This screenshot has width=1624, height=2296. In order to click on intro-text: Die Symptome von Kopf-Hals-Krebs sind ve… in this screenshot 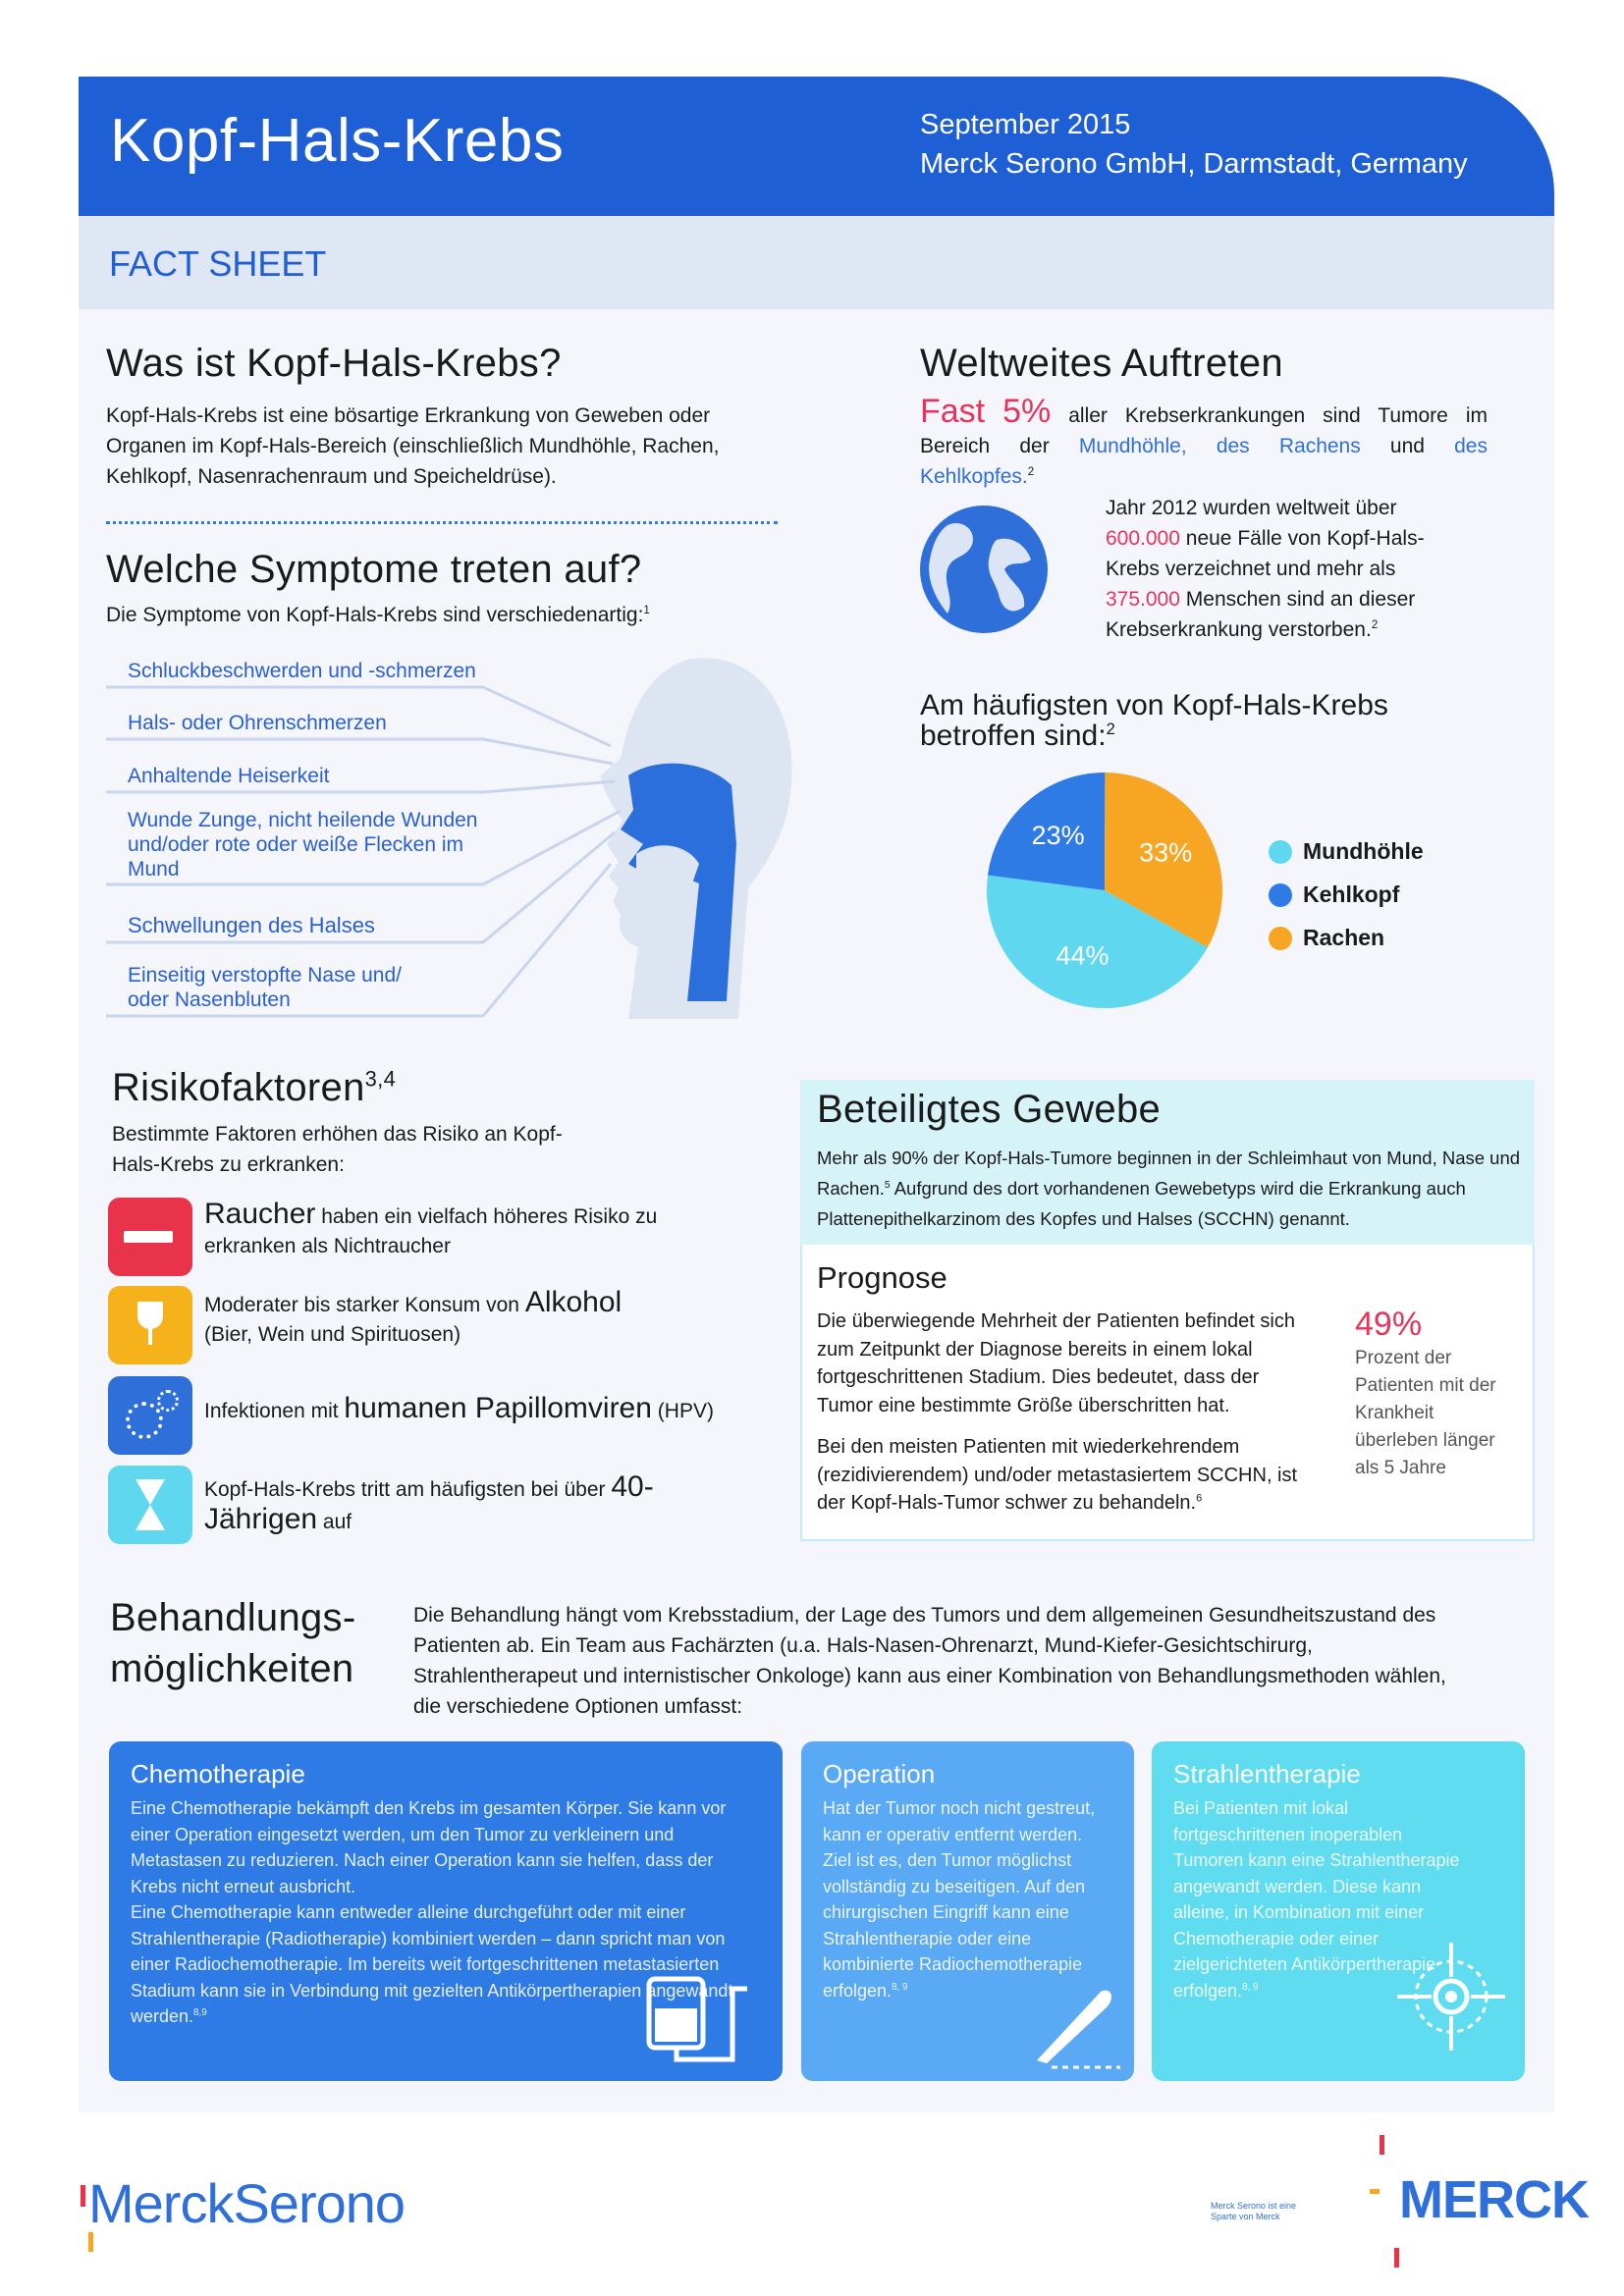, I will do `click(375, 615)`.